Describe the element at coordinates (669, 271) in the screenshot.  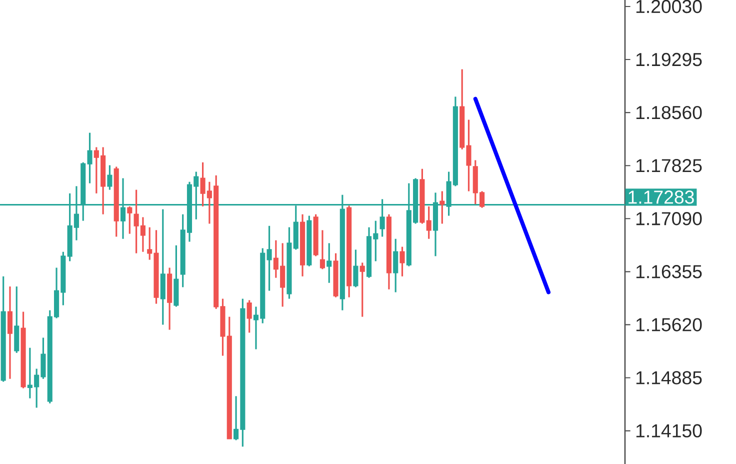
I see `y-tick-label: 1.16355` at that location.